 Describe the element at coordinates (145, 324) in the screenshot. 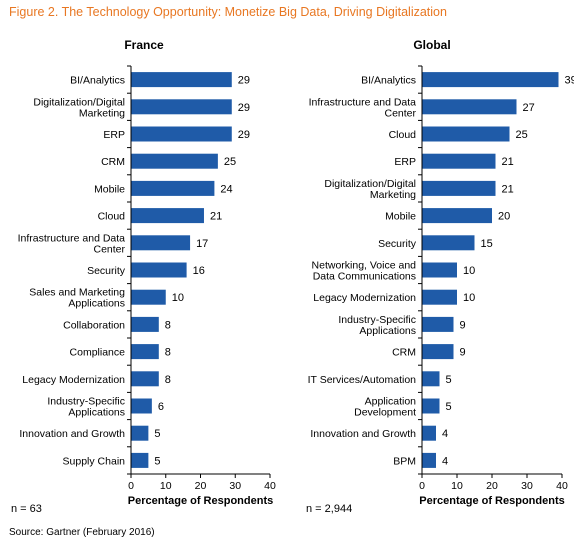

I see `france-bar-collaboration` at that location.